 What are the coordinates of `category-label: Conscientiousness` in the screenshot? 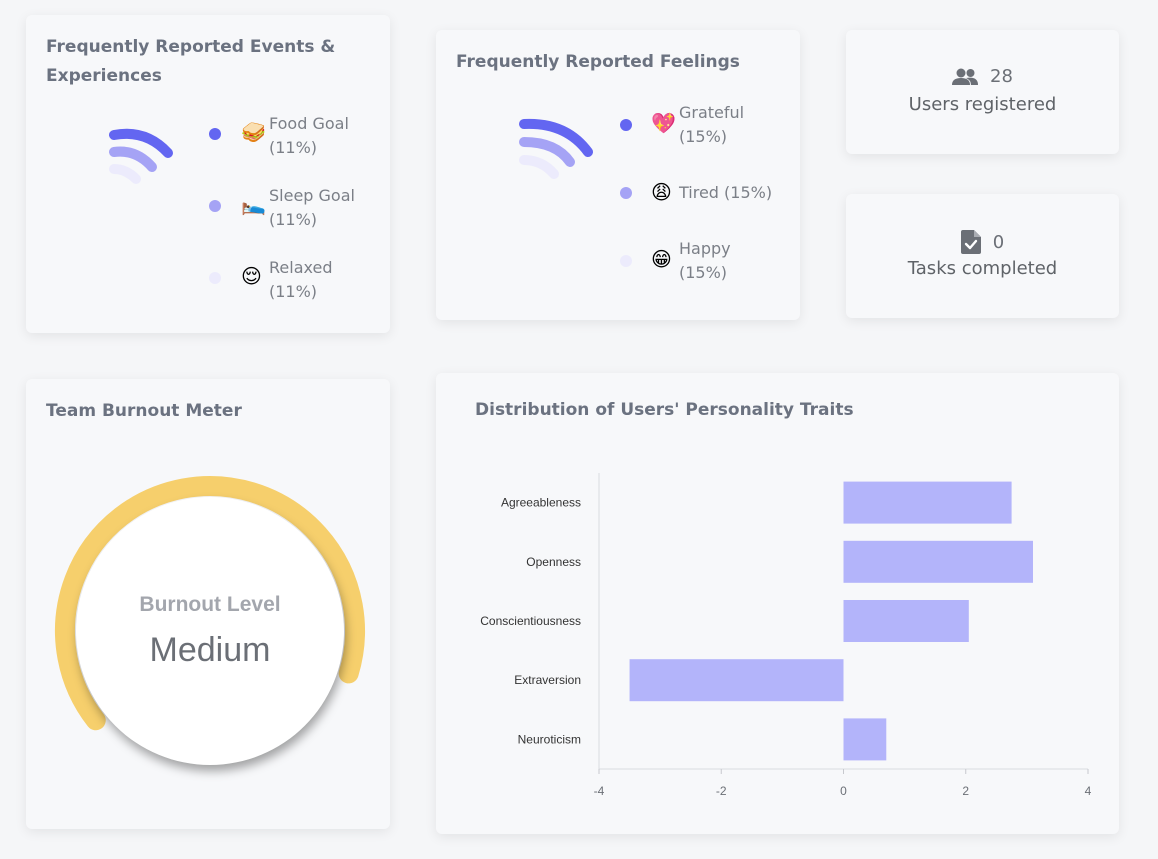 It's located at (530, 621).